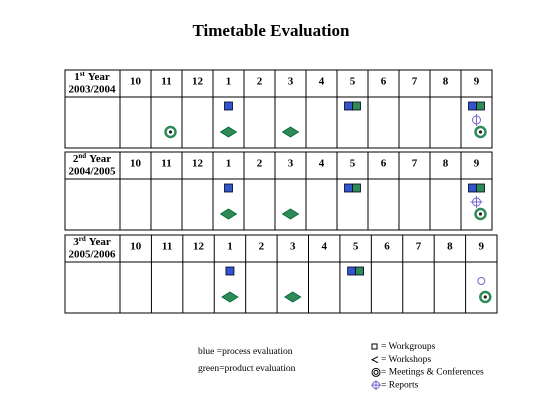  Describe the element at coordinates (82, 239) in the screenshot. I see `year-suffix: rd` at that location.